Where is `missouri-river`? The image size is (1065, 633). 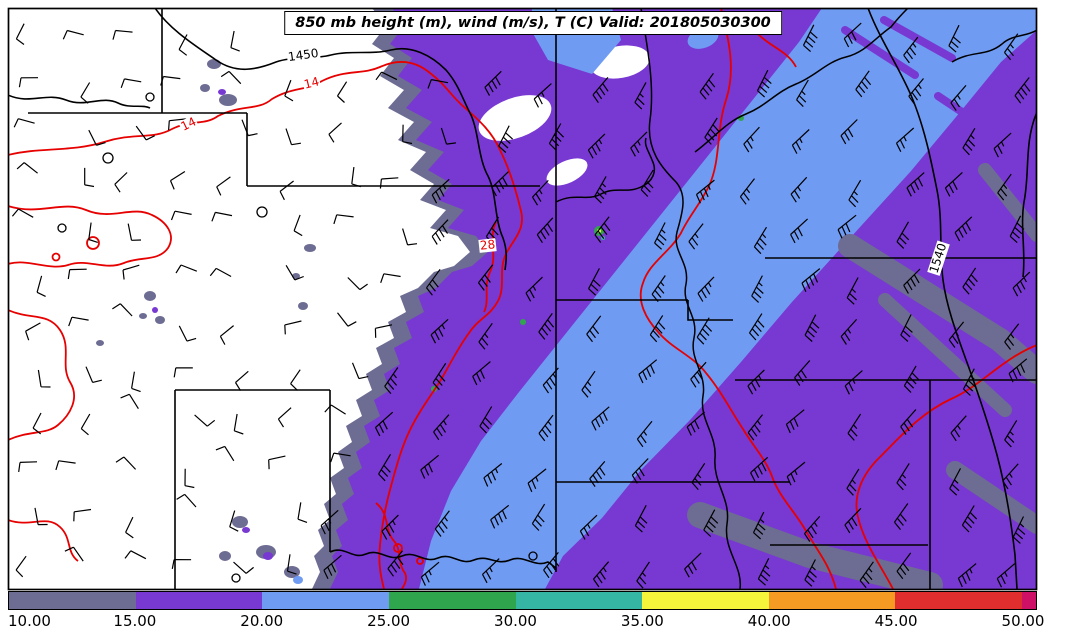
missouri-river is located at coordinates (605, 170).